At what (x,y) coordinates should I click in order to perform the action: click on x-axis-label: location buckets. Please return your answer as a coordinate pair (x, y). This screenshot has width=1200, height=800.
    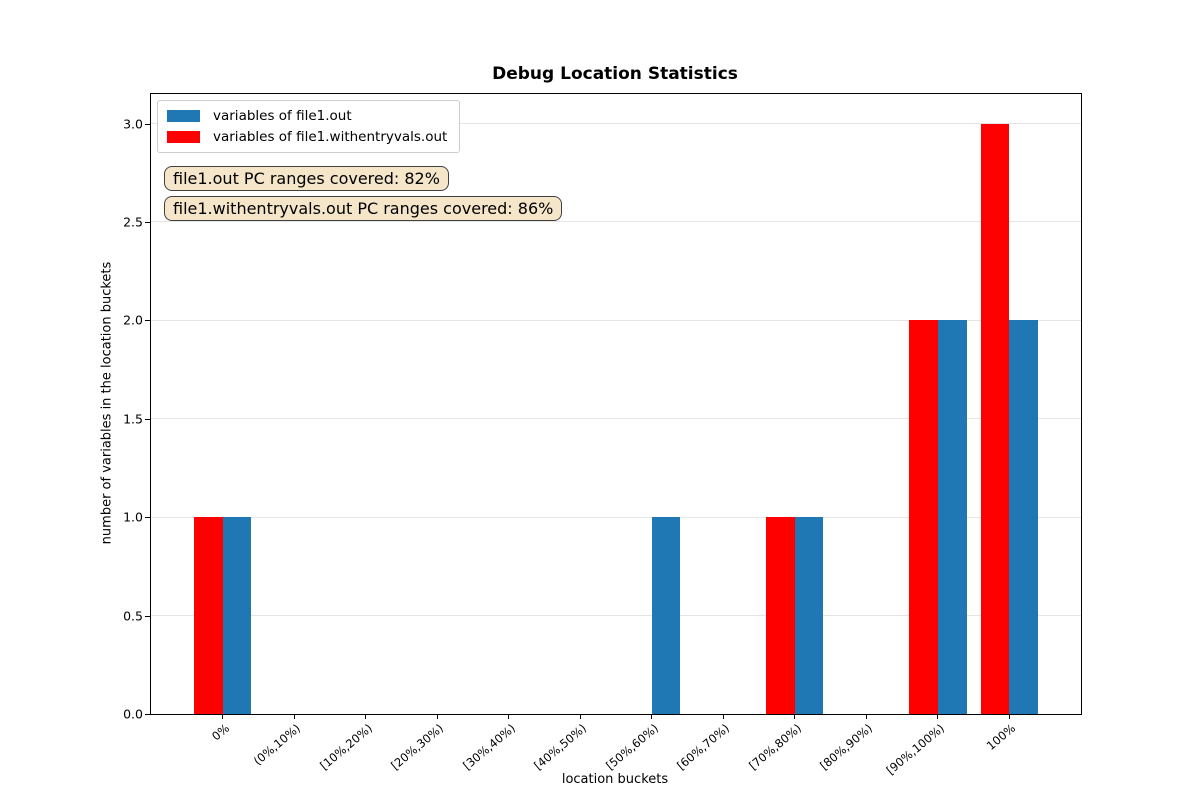
    Looking at the image, I should click on (615, 779).